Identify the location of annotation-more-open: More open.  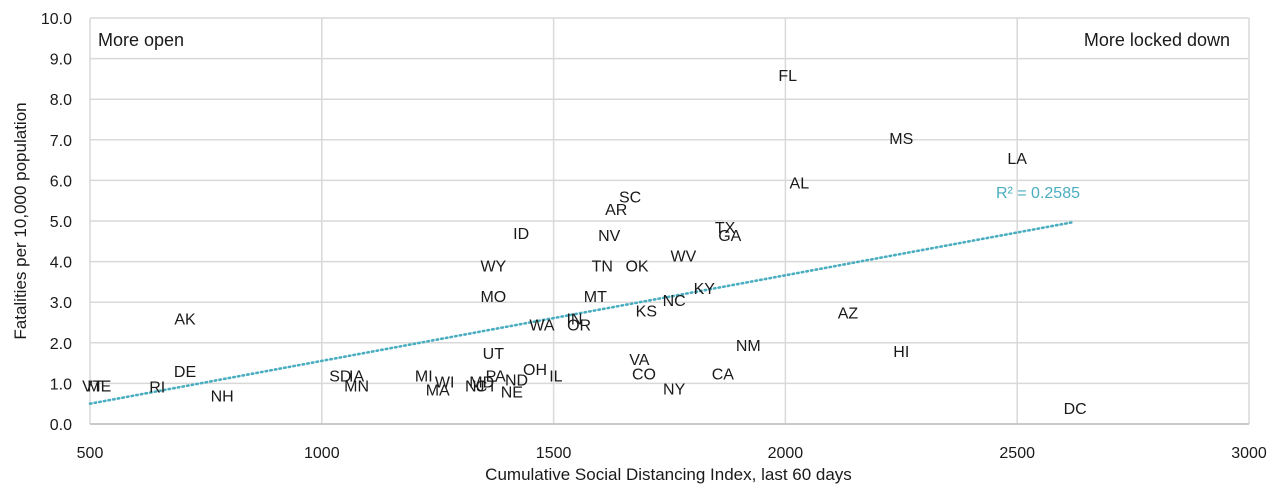
(141, 40).